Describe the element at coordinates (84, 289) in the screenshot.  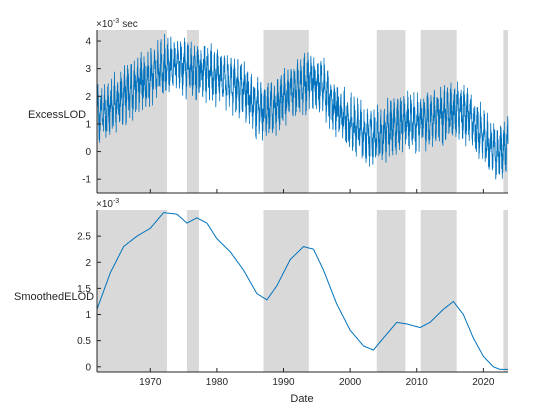
I see `smoothed-elod-ytick-label: 1.5` at that location.